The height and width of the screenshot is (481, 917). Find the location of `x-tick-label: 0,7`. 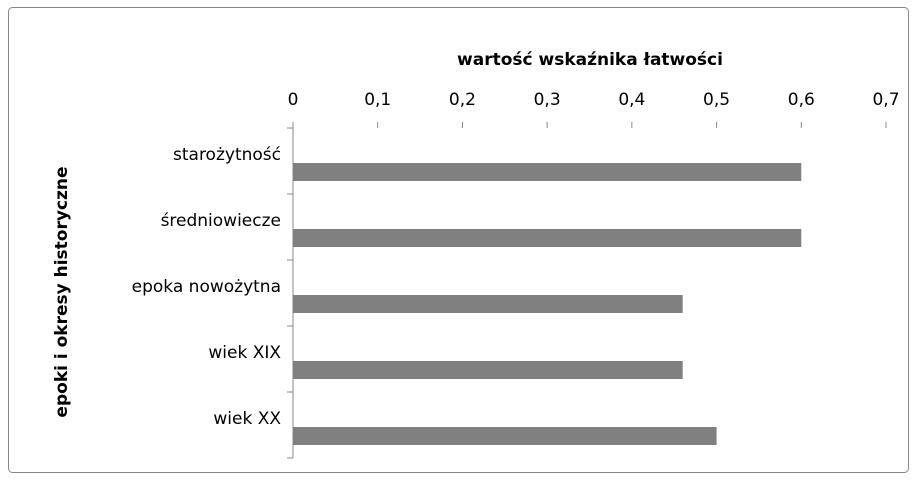

x-tick-label: 0,7 is located at coordinates (885, 100).